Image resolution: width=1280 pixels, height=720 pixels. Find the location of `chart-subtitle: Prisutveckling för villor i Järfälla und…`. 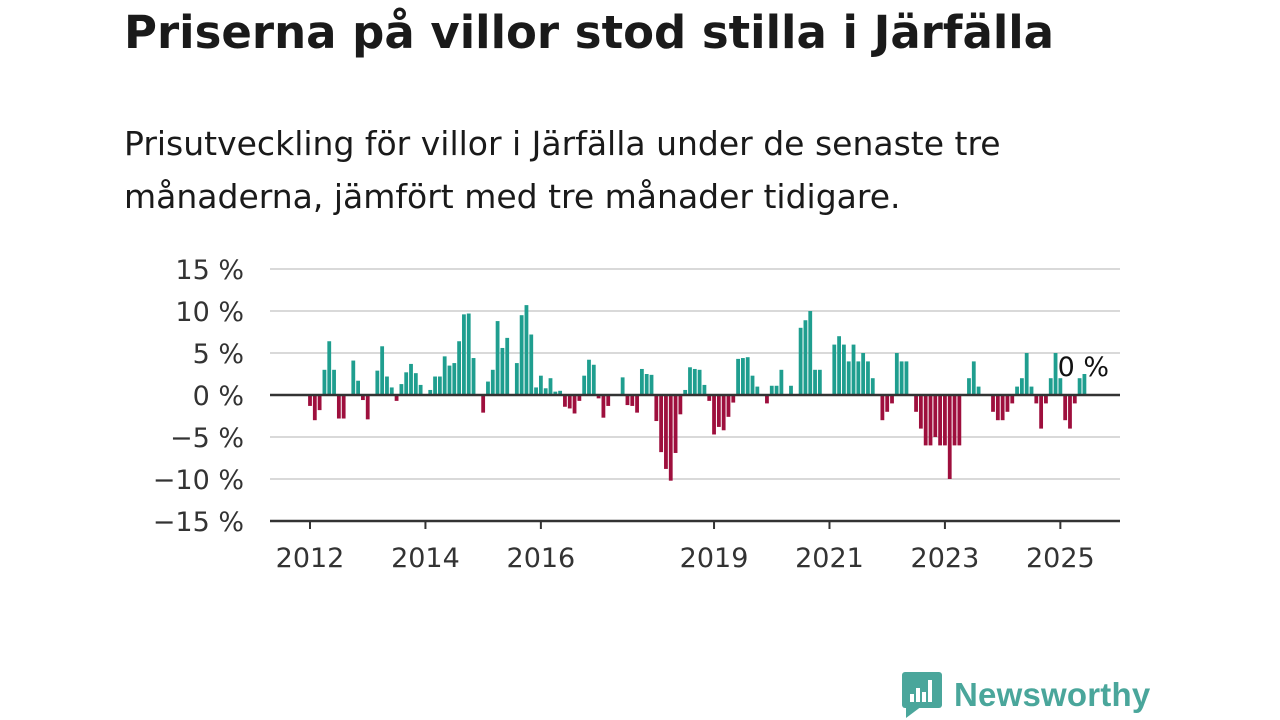

chart-subtitle: Prisutveckling för villor i Järfälla und… is located at coordinates (562, 170).